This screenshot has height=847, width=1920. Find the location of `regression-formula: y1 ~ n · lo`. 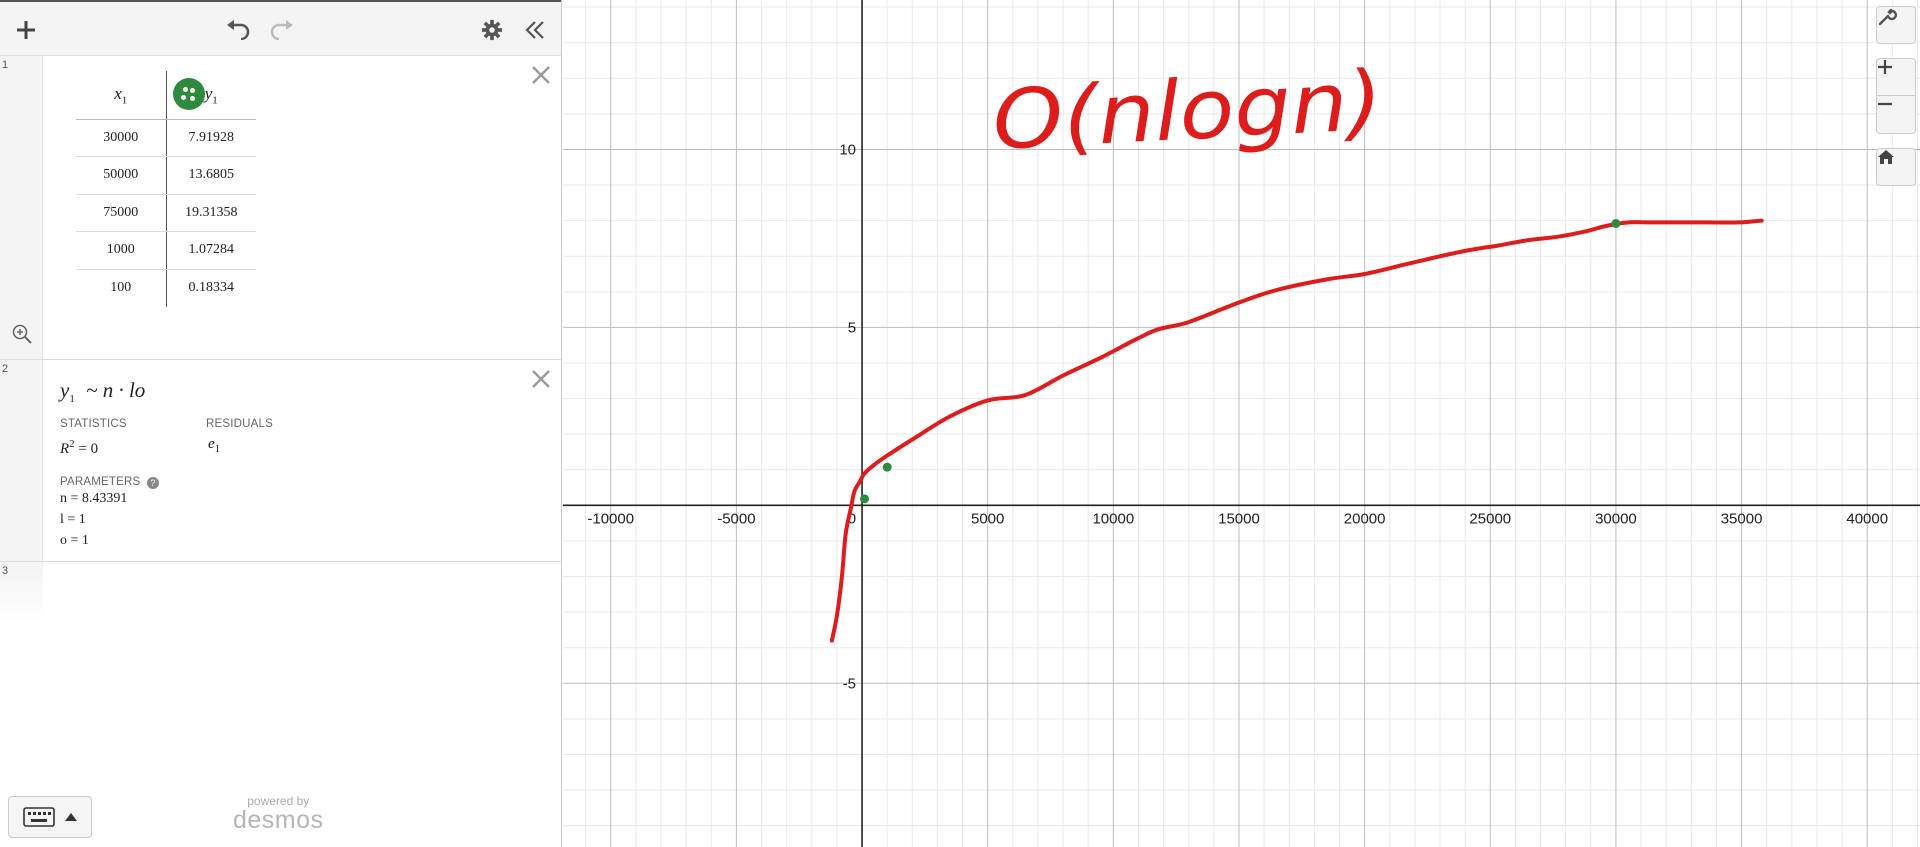

regression-formula: y1 ~ n · lo is located at coordinates (103, 392).